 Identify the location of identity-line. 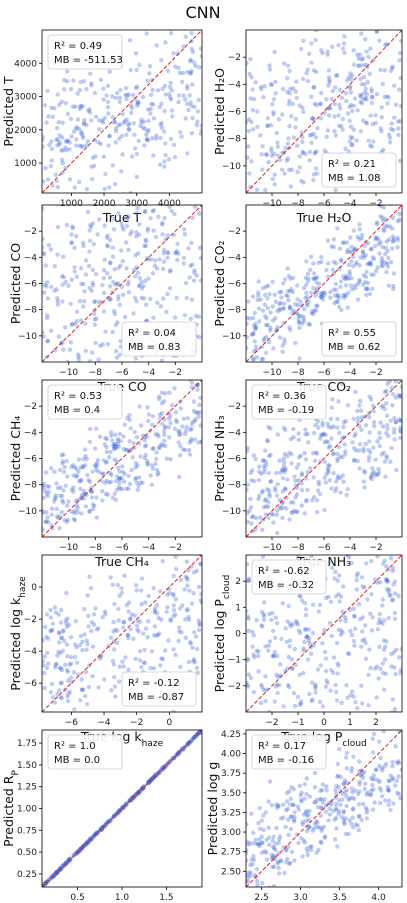
(324, 633).